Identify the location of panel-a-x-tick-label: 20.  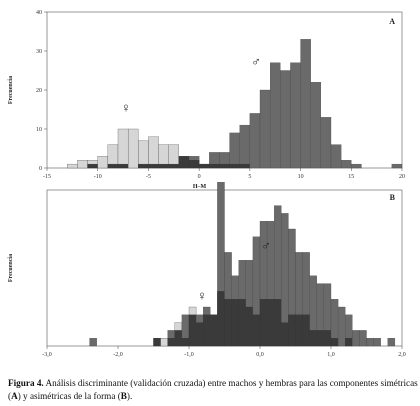
(402, 177).